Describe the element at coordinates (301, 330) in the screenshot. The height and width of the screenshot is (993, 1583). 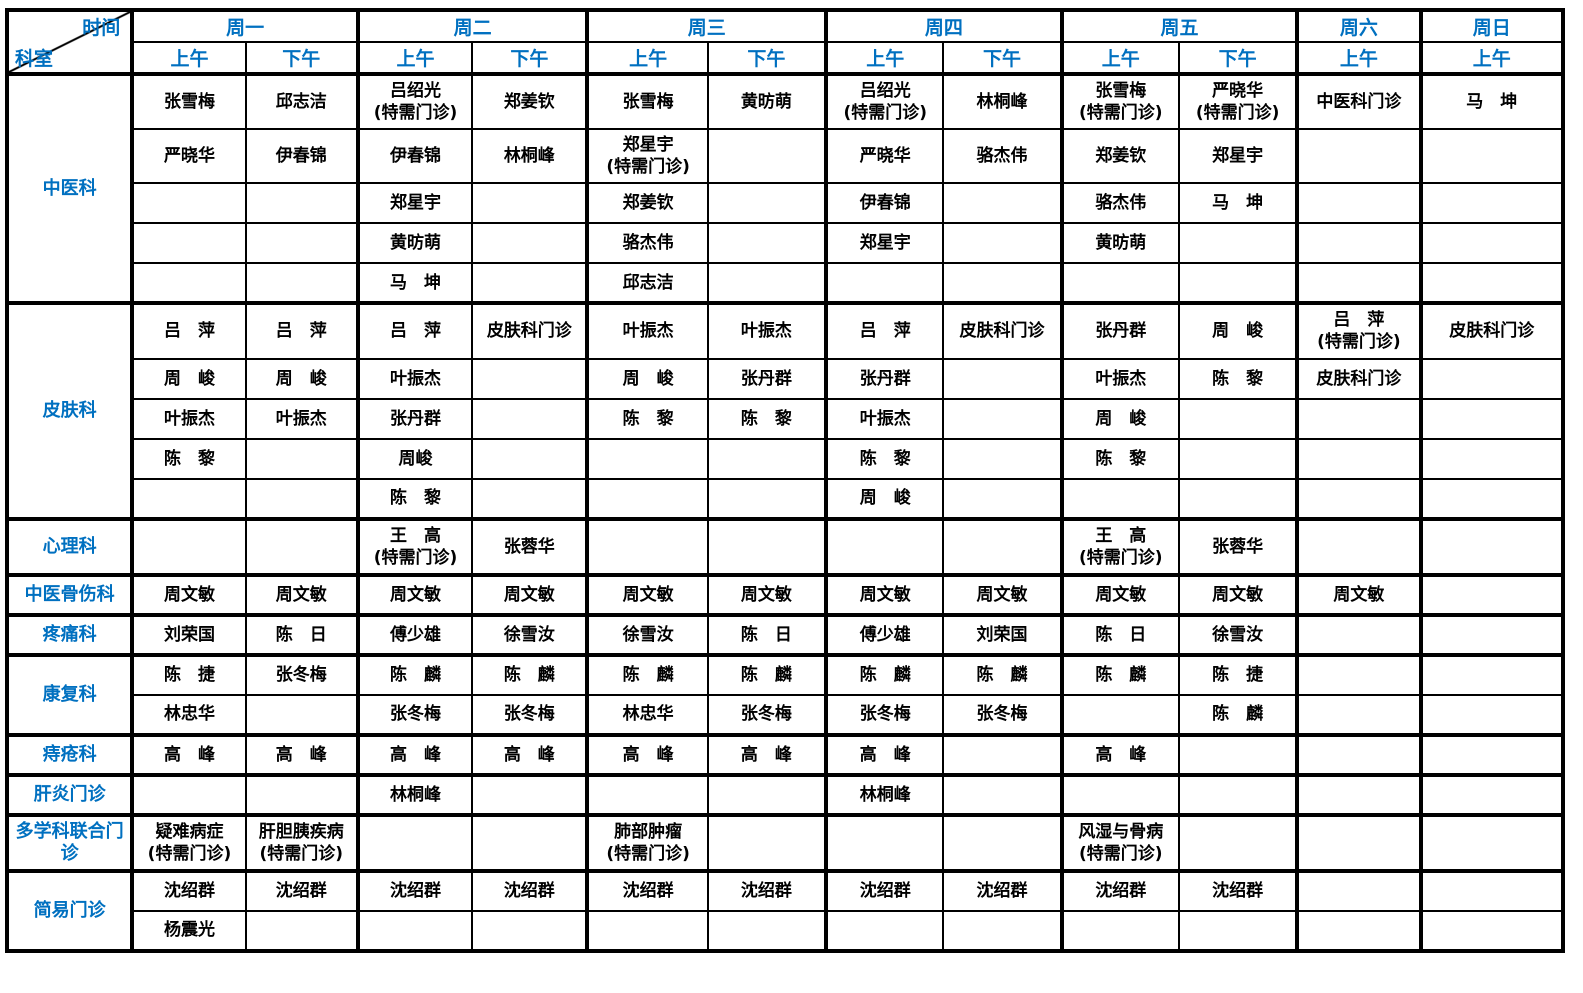
I see `schedule-cell: 吕 萍` at that location.